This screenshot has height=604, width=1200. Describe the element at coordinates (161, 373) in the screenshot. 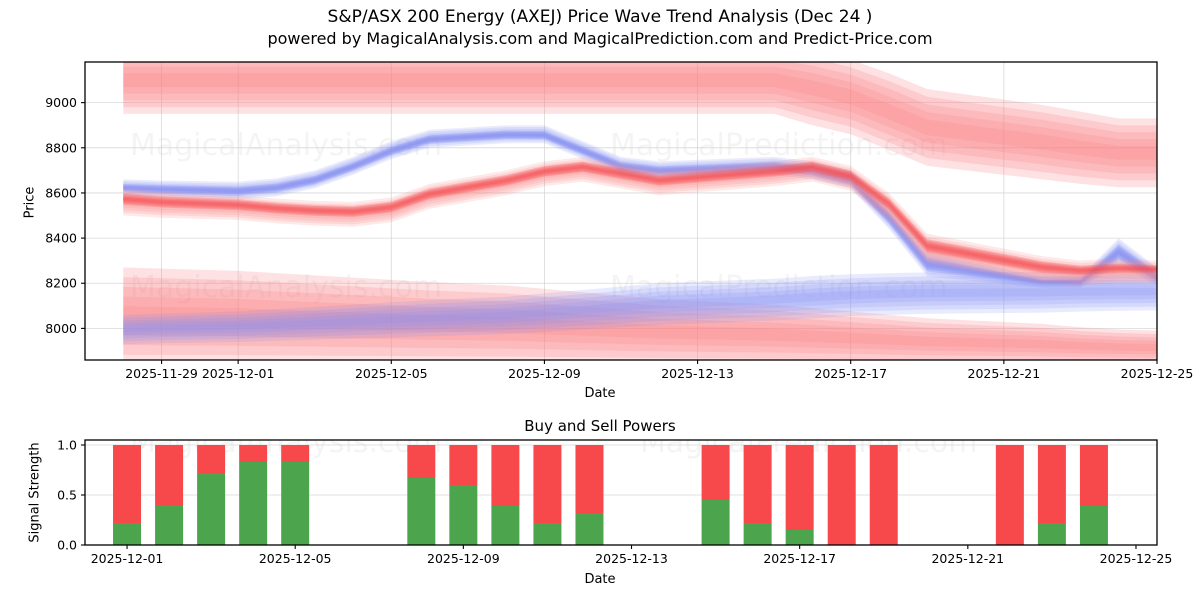

I see `x-tick-label: 2025-11-29` at that location.